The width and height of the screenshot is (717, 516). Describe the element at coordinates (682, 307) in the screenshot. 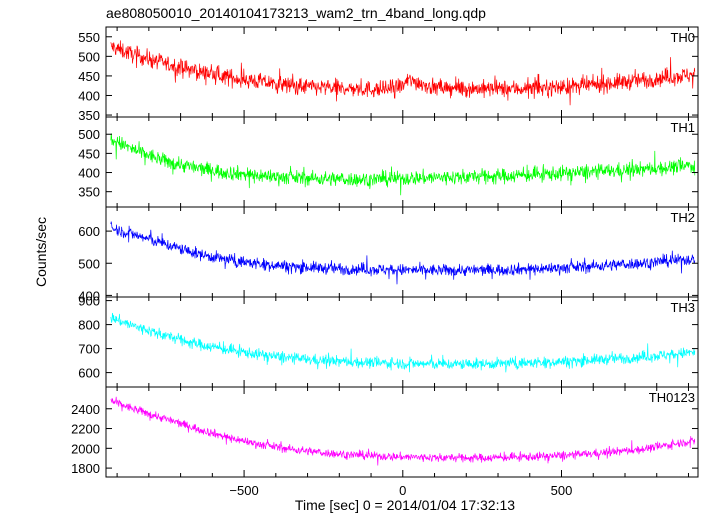

I see `panel-label-th3: TH3` at that location.